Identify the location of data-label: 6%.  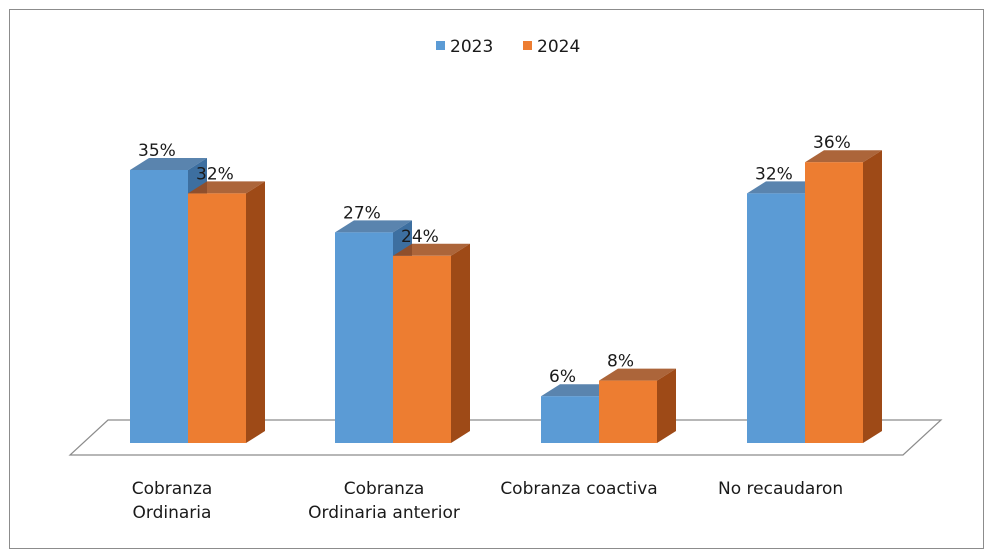
(562, 377).